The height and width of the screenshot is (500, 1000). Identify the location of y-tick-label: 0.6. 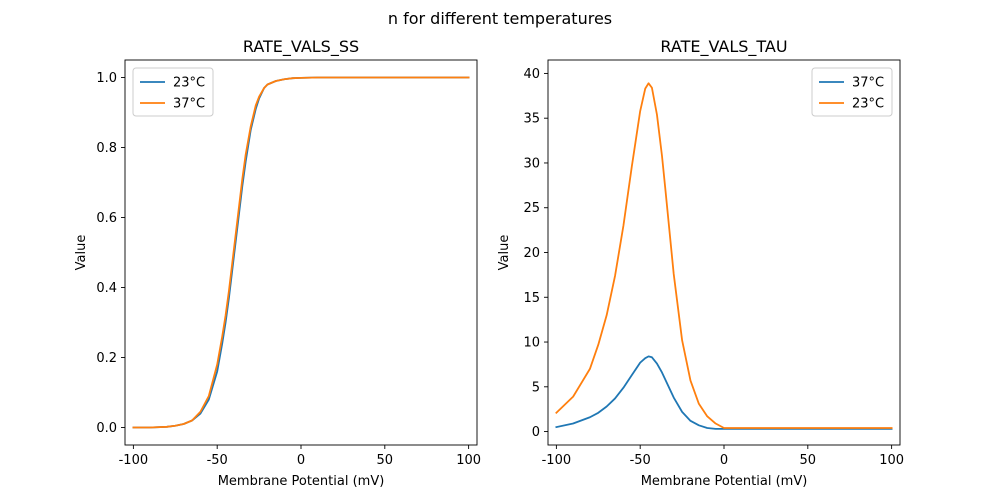
(106, 218).